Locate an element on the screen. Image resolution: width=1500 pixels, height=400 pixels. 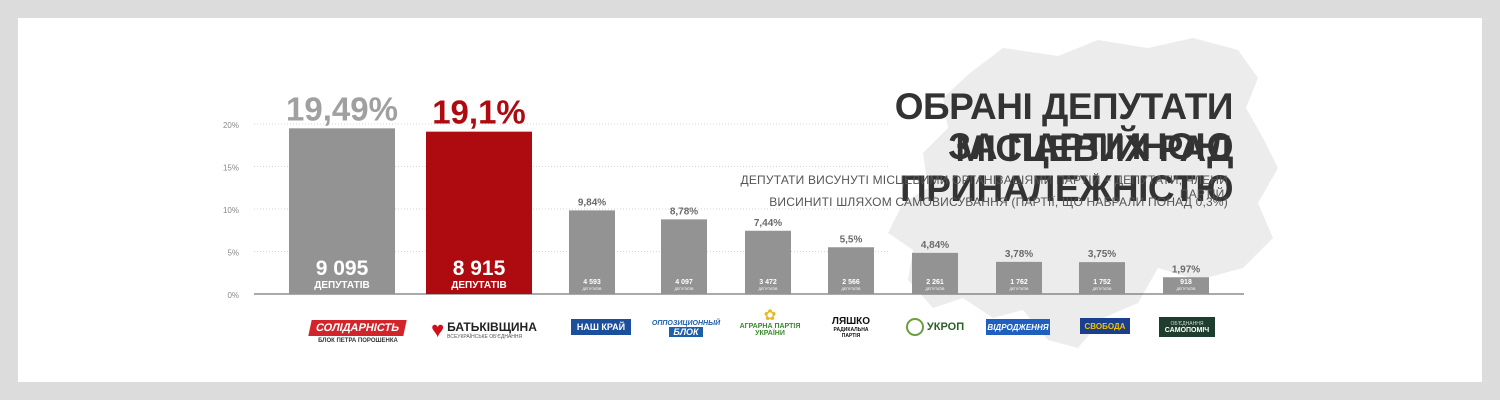
logo-svoboda: СВОБОДА is located at coordinates (1105, 326).